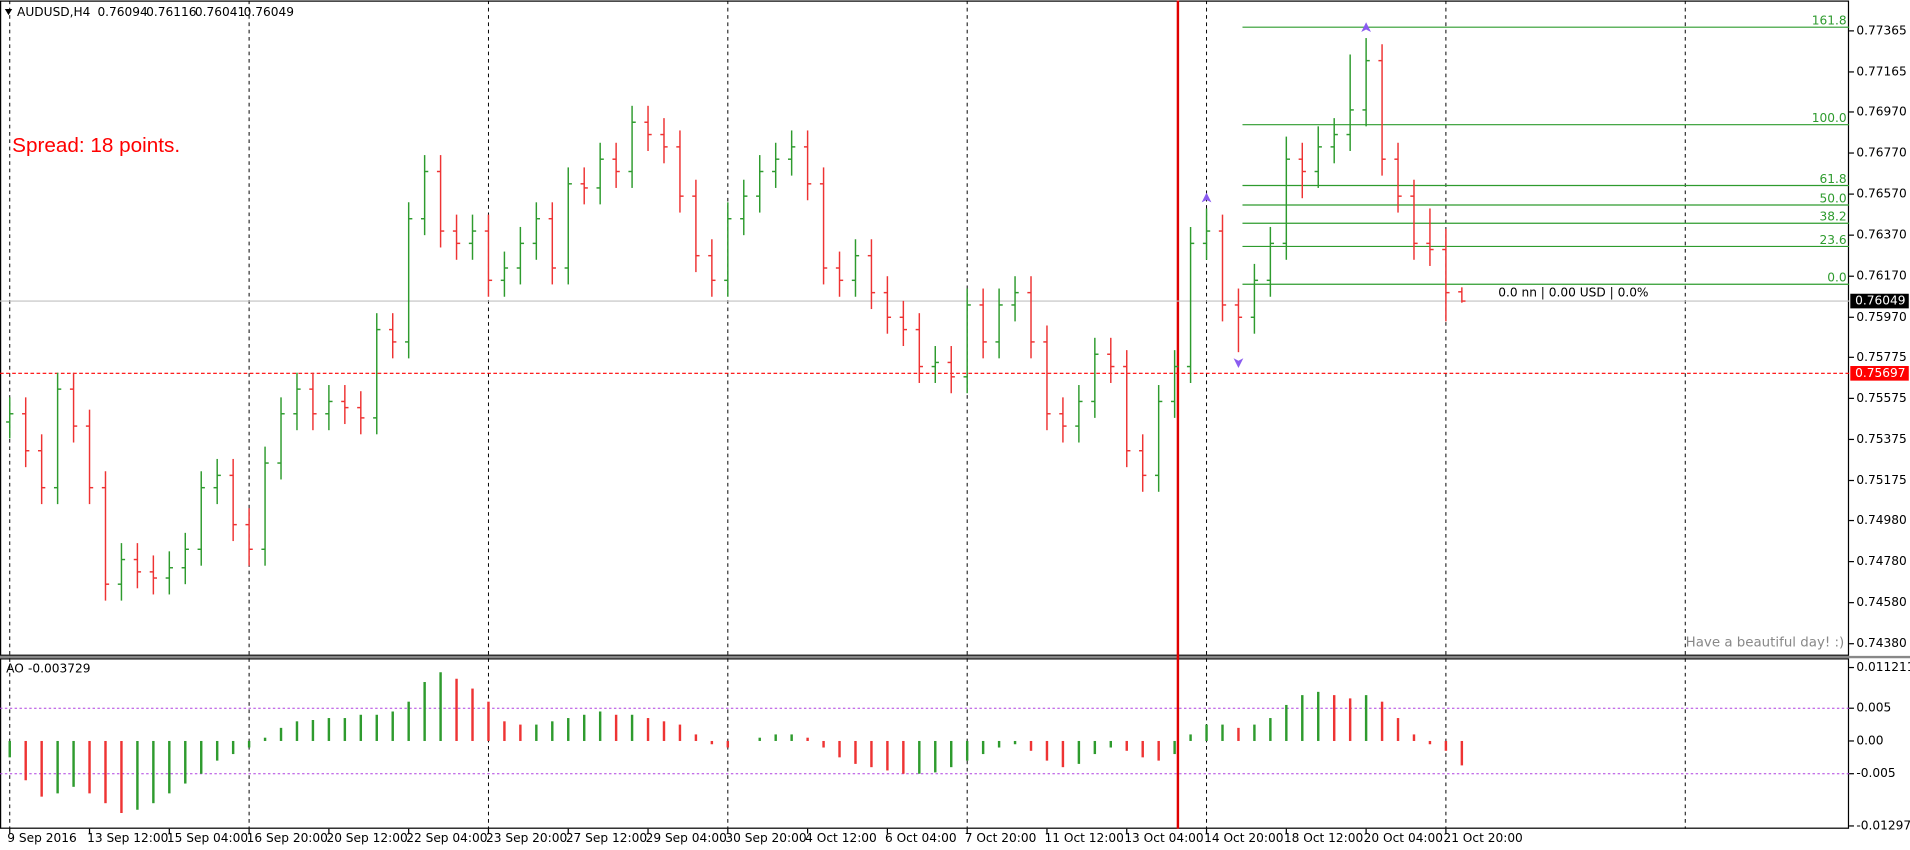 The image size is (1910, 850). What do you see at coordinates (841, 838) in the screenshot?
I see `x-tick-label: 4 Oct 12:00` at bounding box center [841, 838].